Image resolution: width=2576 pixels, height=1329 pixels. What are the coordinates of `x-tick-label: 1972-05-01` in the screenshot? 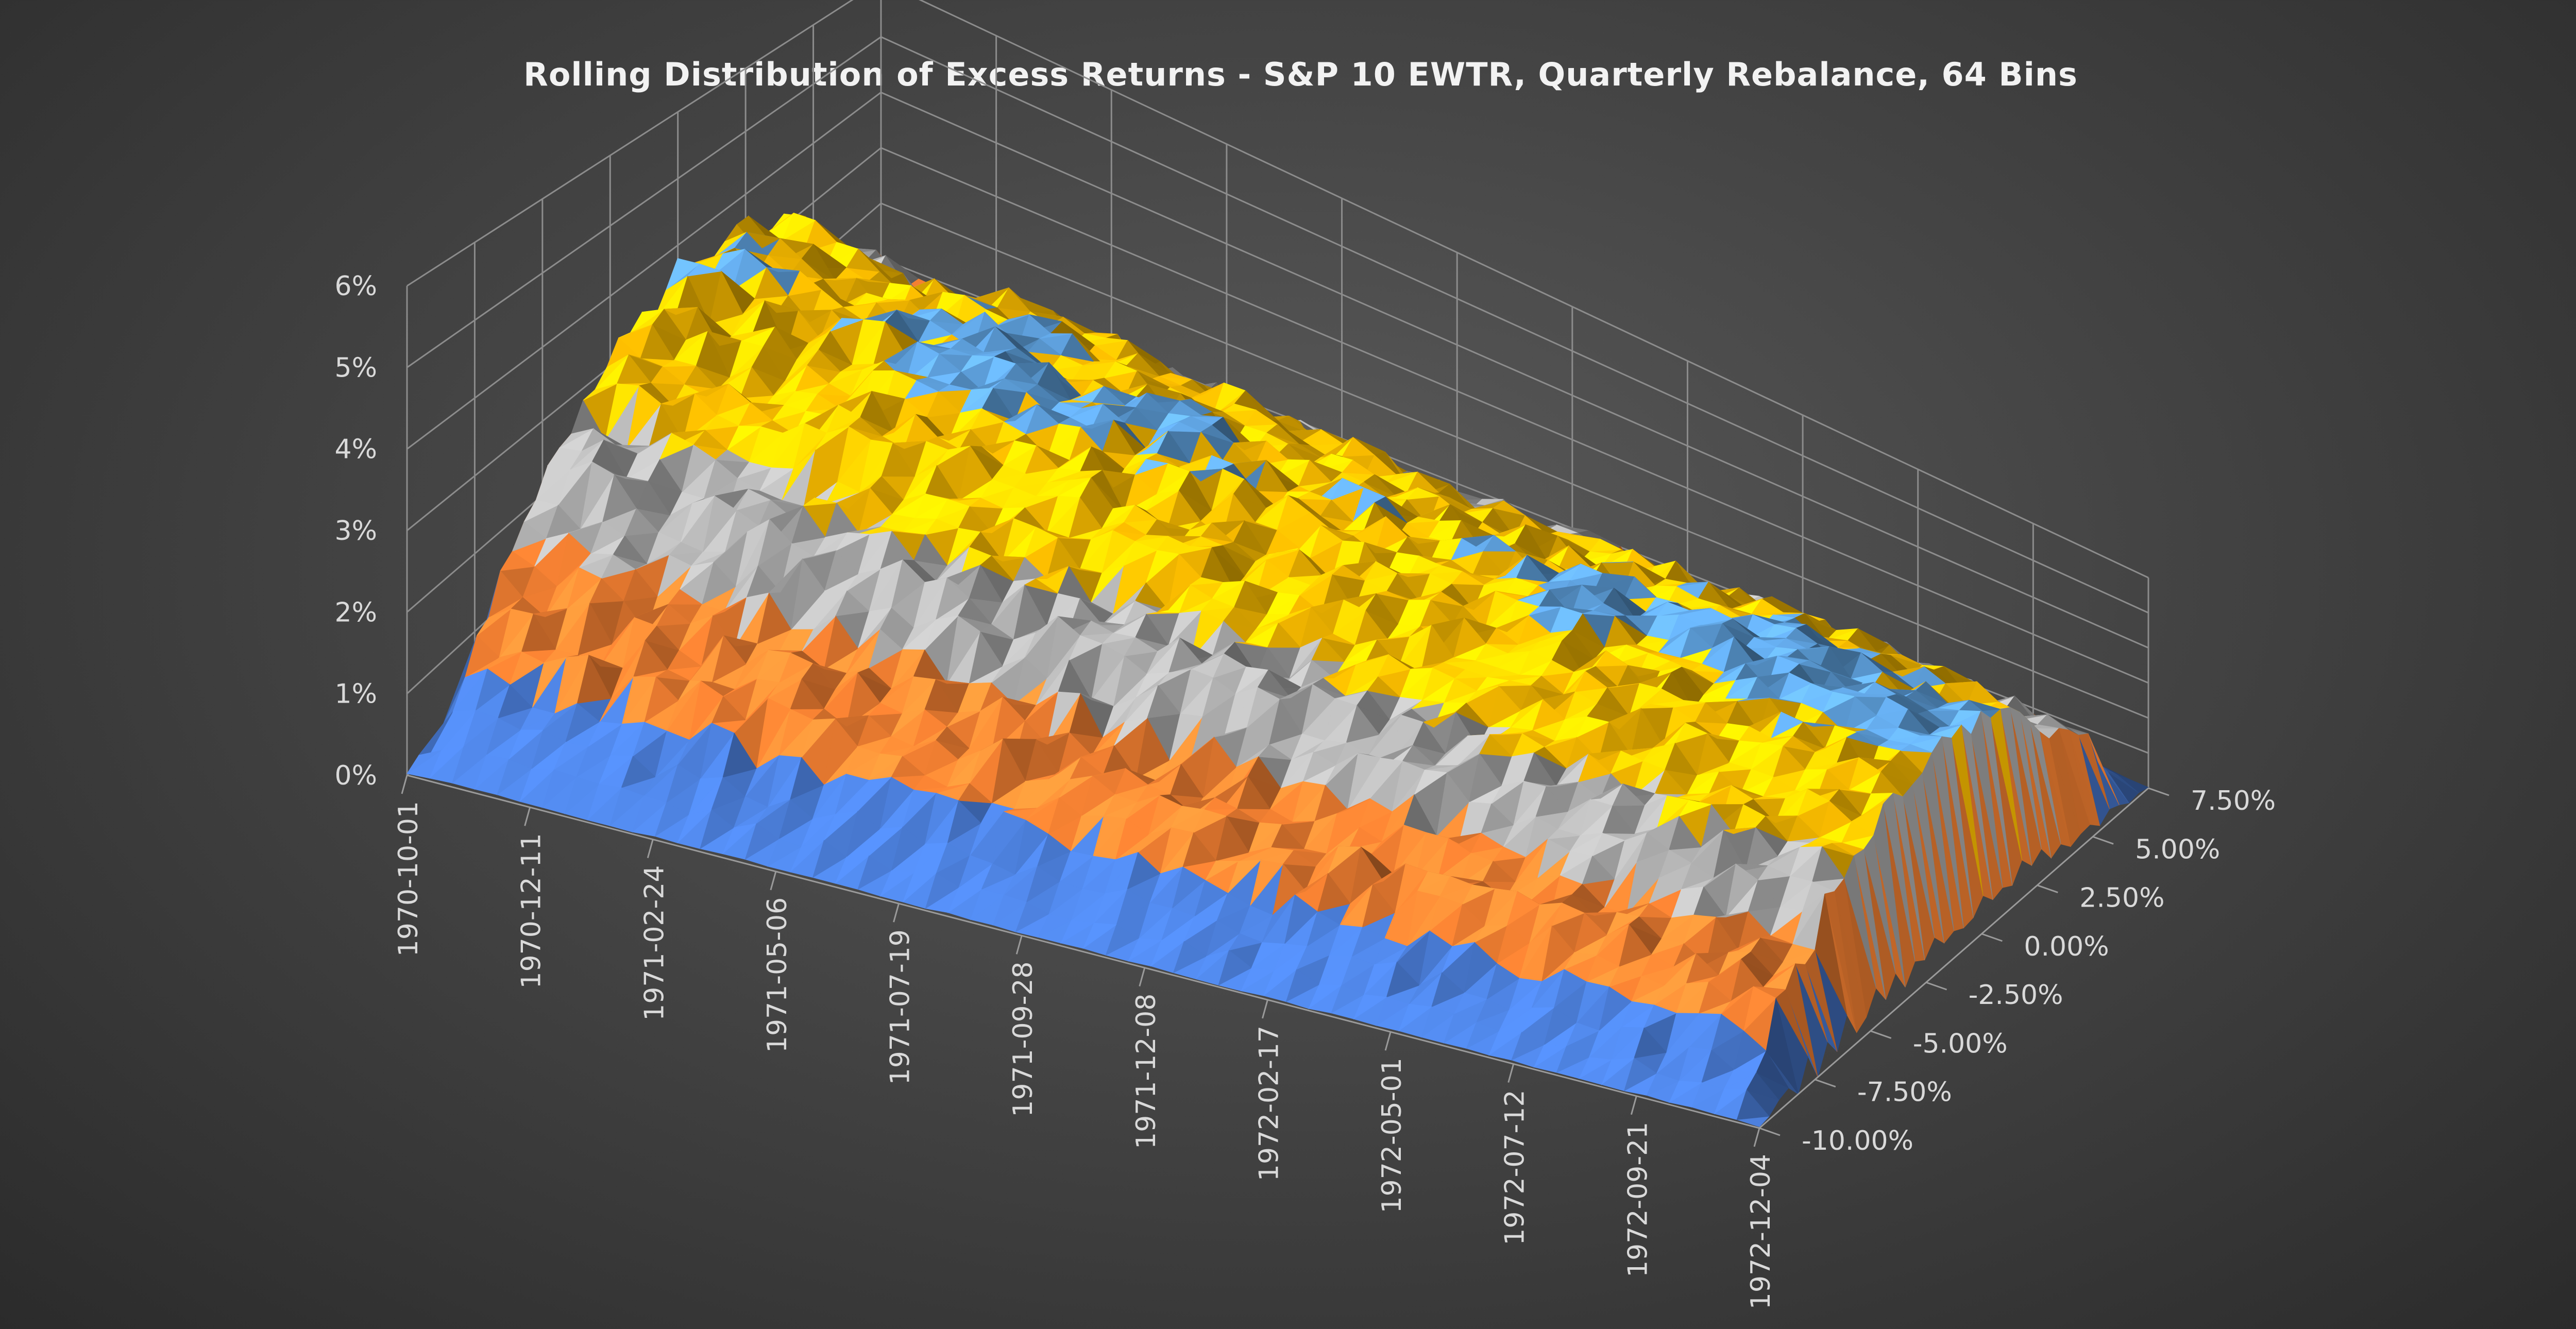 It's located at (1392, 1135).